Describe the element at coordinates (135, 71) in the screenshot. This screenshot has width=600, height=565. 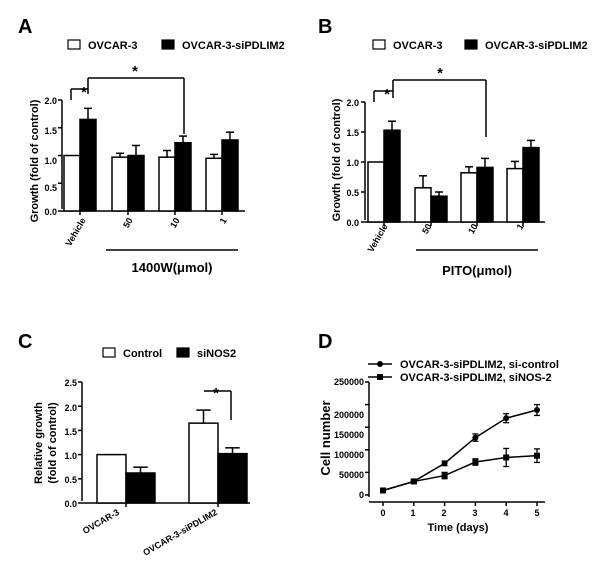
I see `significance-marker-a-2: *` at that location.